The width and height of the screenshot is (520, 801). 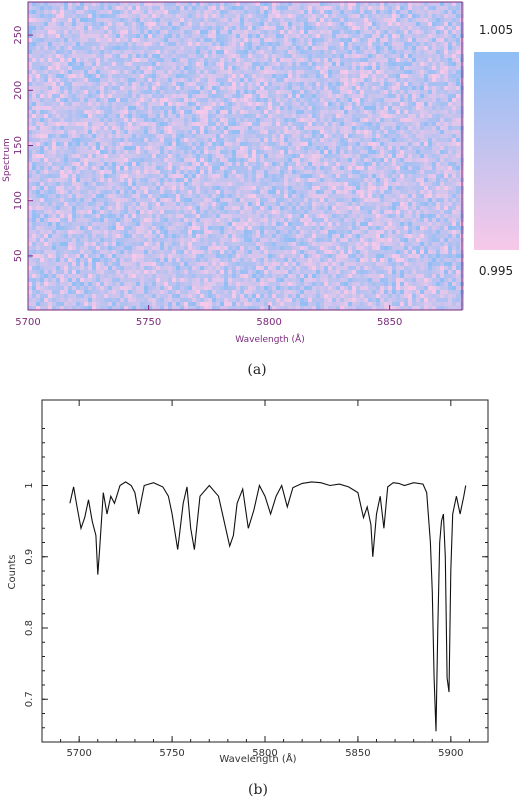 What do you see at coordinates (29, 557) in the screenshot?
I see `line-y-tick-label: 0.9` at bounding box center [29, 557].